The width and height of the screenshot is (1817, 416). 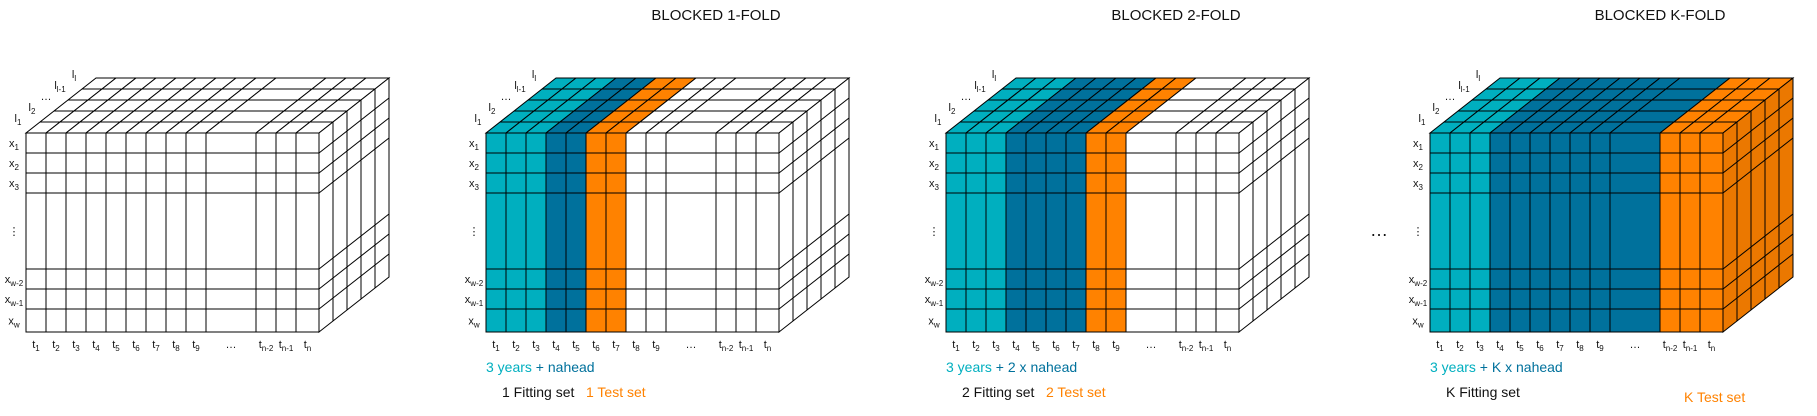 I want to click on col-label-7: t7, so click(x=616, y=346).